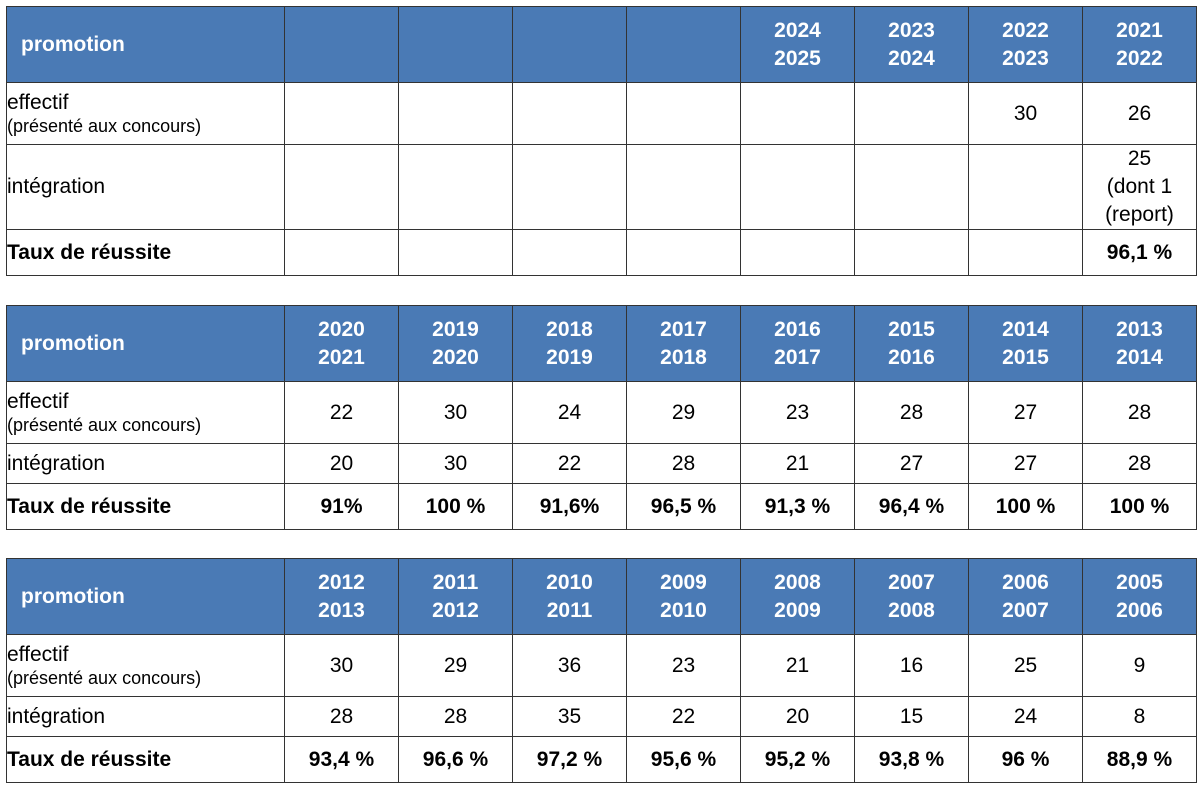 Image resolution: width=1199 pixels, height=788 pixels. What do you see at coordinates (1025, 759) in the screenshot?
I see `taux-cell: 96 %` at bounding box center [1025, 759].